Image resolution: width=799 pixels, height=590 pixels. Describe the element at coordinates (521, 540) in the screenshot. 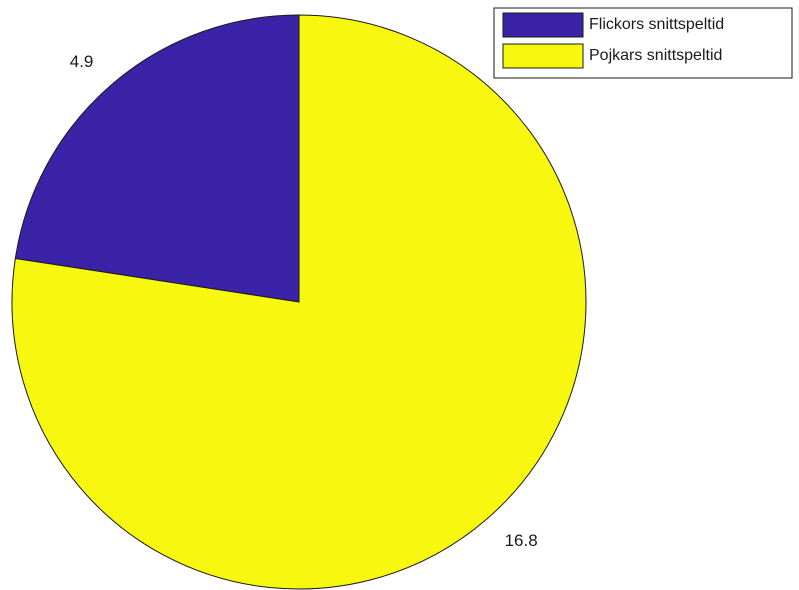

I see `slice-value-label: 16.8` at that location.